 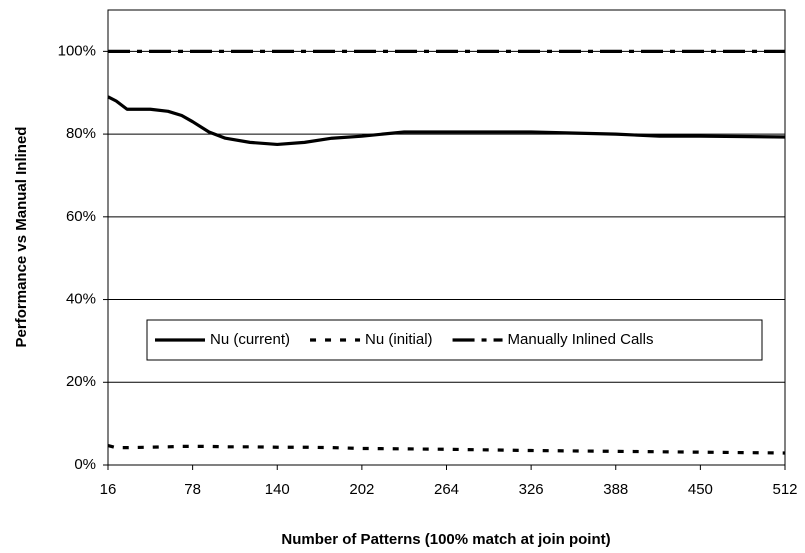 I want to click on x-tick-label: 326, so click(x=531, y=489).